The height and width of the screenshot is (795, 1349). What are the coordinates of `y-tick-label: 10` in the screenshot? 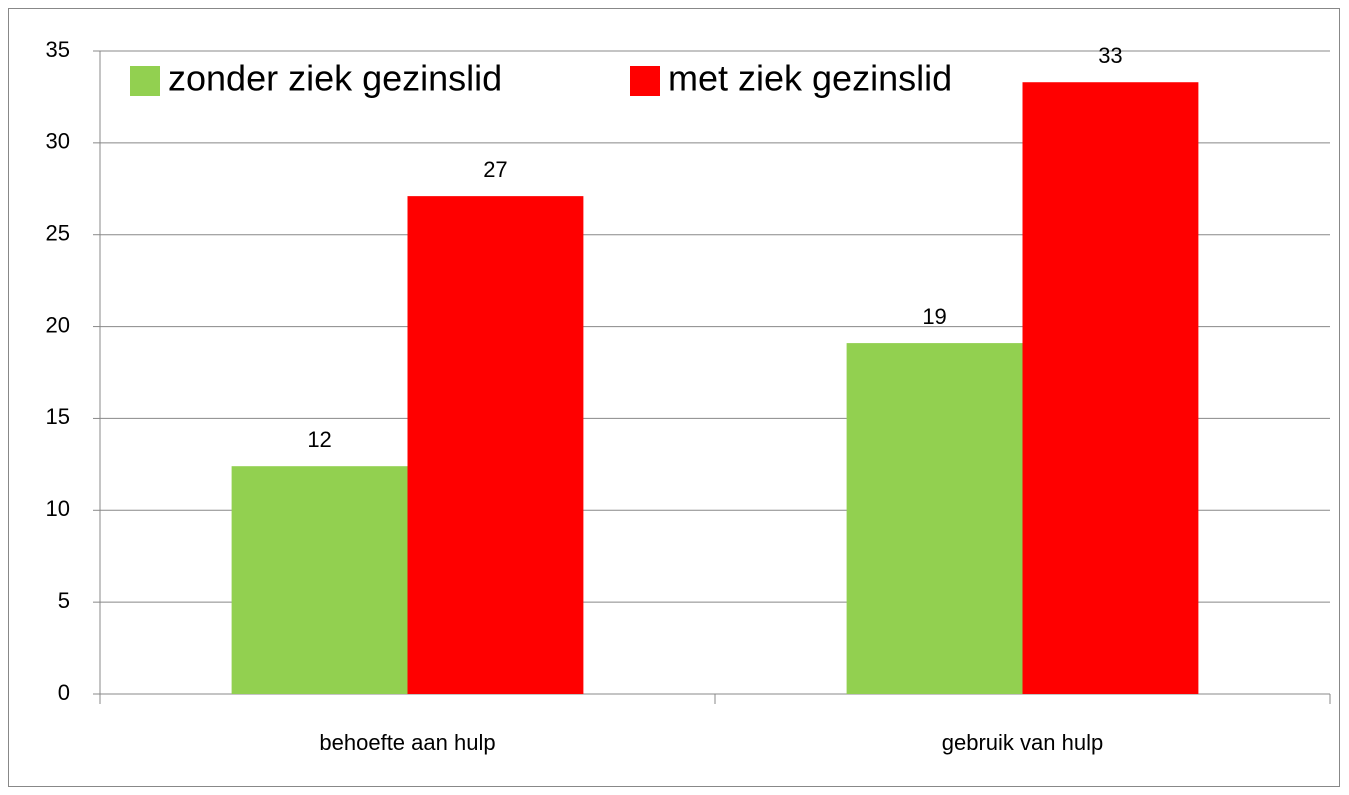 It's located at (58, 508).